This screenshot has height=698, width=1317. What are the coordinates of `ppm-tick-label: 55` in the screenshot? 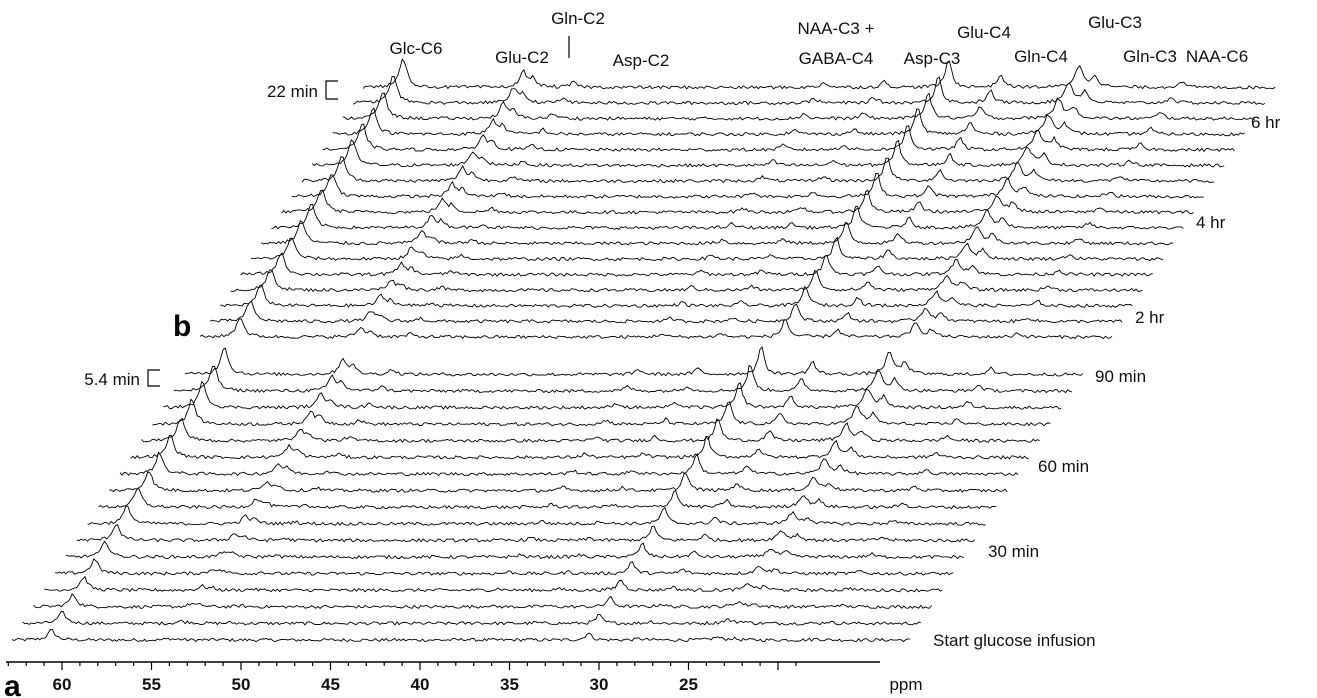 It's located at (151, 684).